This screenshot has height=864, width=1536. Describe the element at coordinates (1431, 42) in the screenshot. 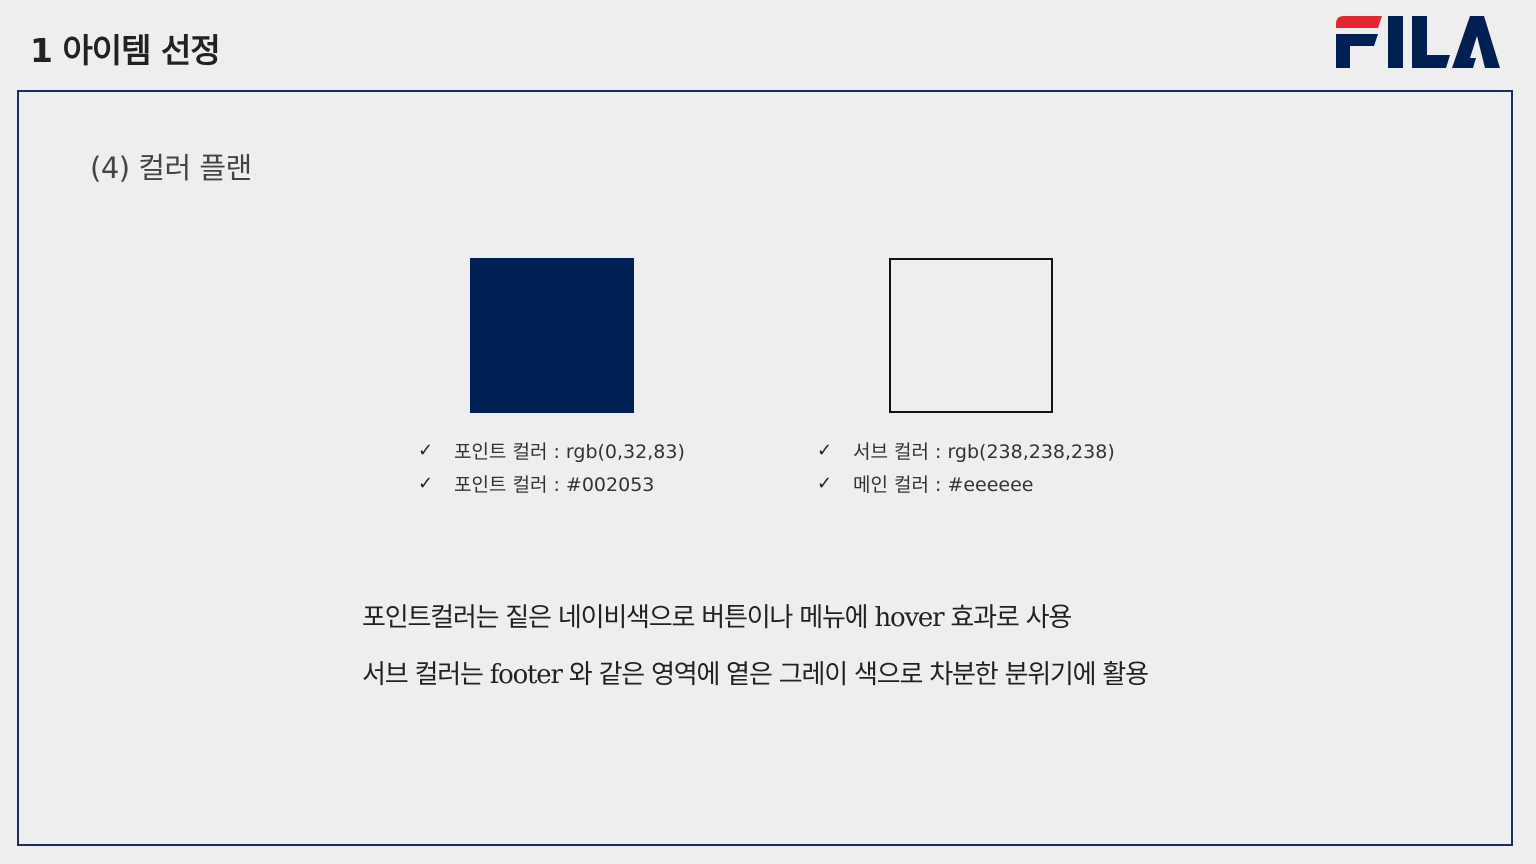

I see `fila-logo-l` at that location.